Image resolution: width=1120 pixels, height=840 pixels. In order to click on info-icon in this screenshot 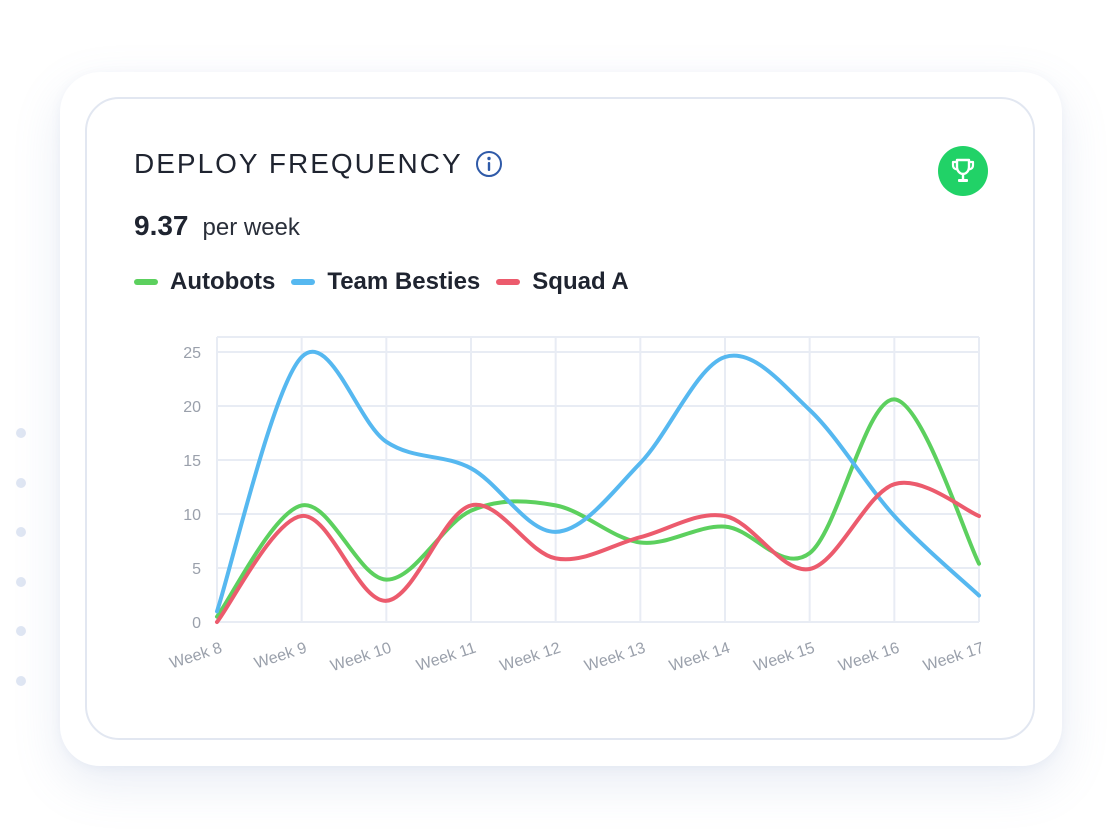, I will do `click(489, 164)`.